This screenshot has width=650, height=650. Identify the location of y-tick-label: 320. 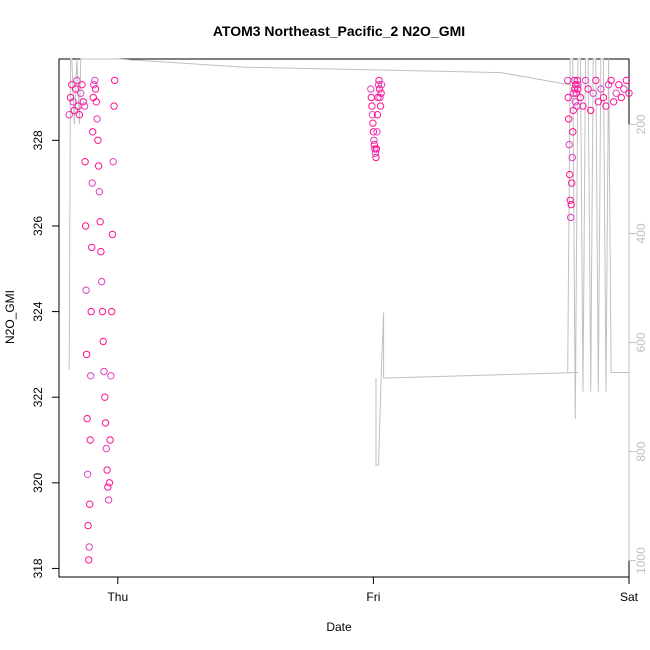
(38, 482).